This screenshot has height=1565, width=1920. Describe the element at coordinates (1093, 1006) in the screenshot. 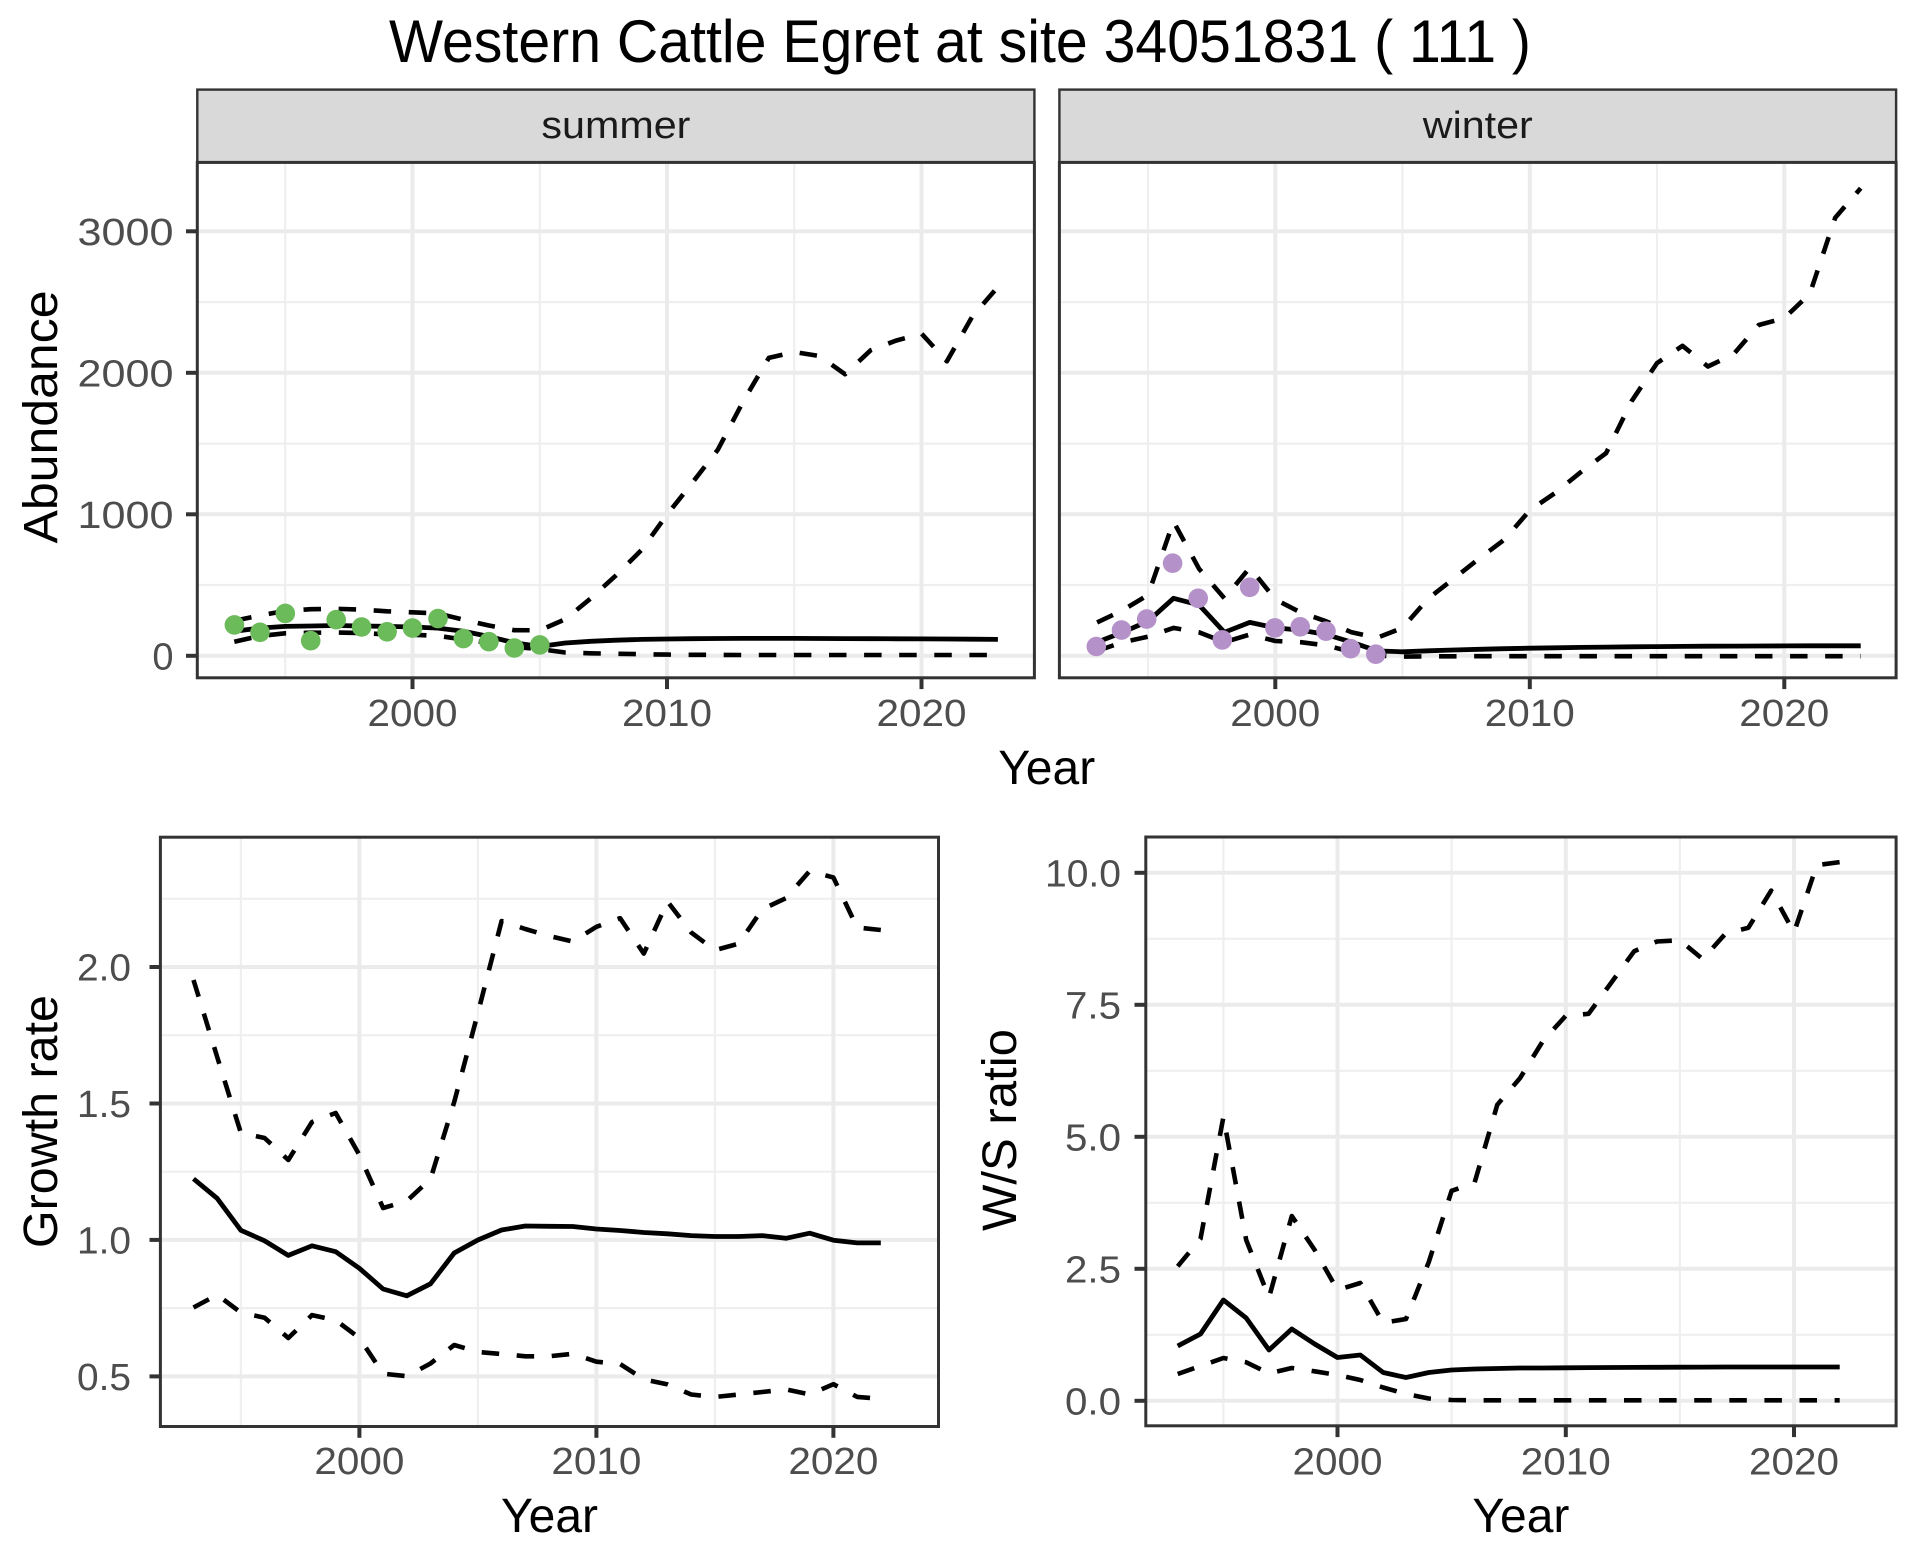

I see `svg-text: 7.5` at that location.